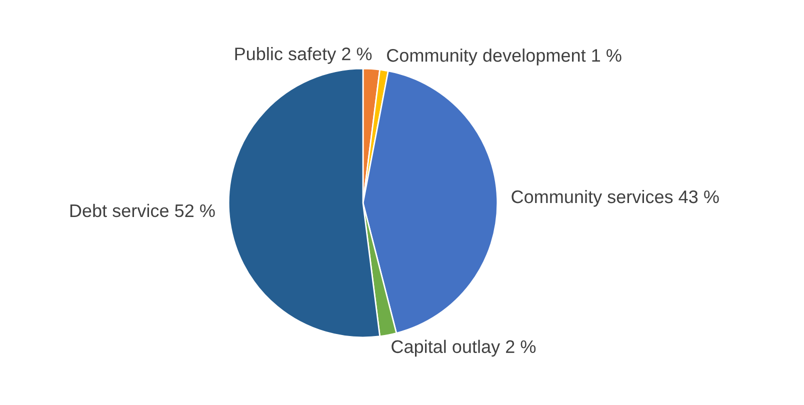 The height and width of the screenshot is (405, 804). Describe the element at coordinates (615, 198) in the screenshot. I see `slice-label: Community services 43 %` at that location.